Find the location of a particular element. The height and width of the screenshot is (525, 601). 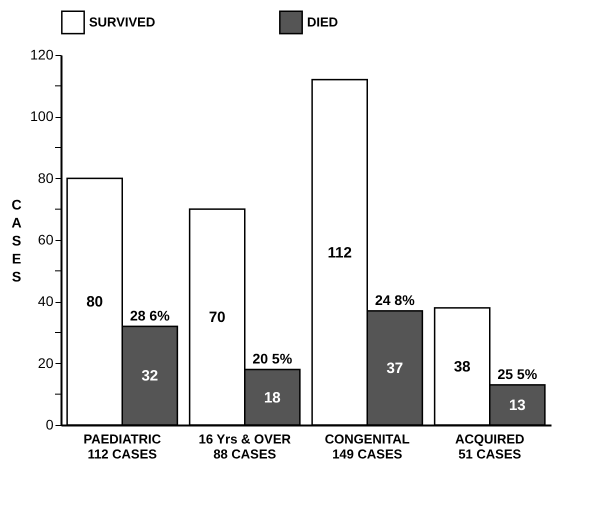

annotation: 20 5% is located at coordinates (272, 358).